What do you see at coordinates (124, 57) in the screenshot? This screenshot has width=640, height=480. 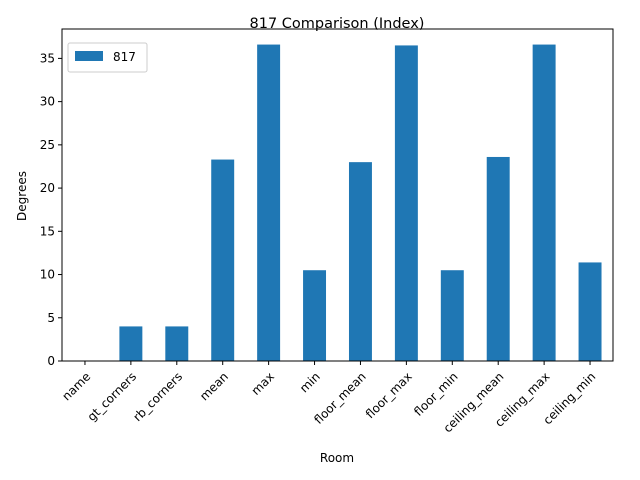 I see `legend-label: 817` at bounding box center [124, 57].